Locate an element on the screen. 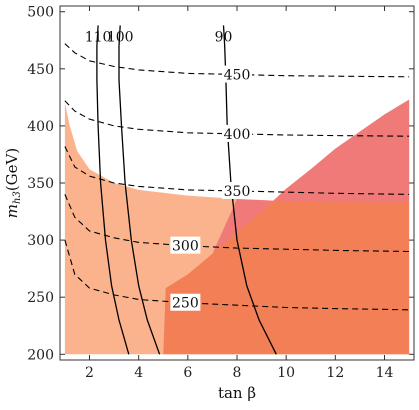 This screenshot has height=410, width=419. dashed-contour-label-400: 400 is located at coordinates (237, 135).